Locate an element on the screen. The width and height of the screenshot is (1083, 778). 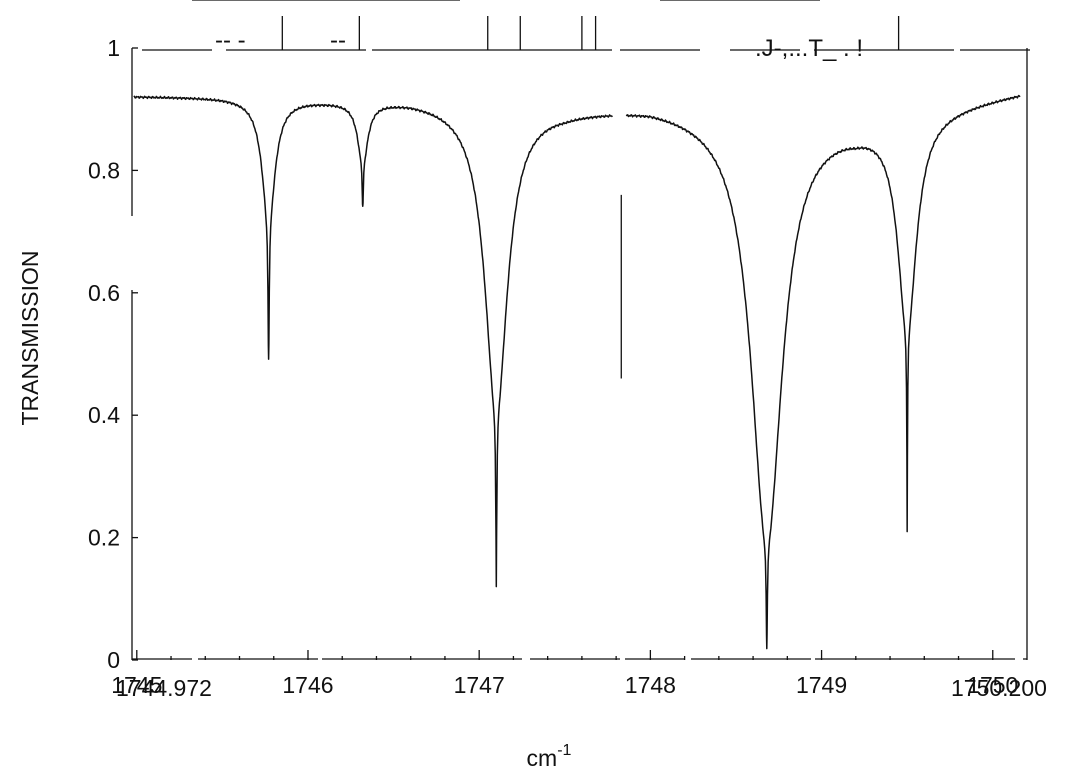
x-axis-title-unit: cm is located at coordinates (542, 758).